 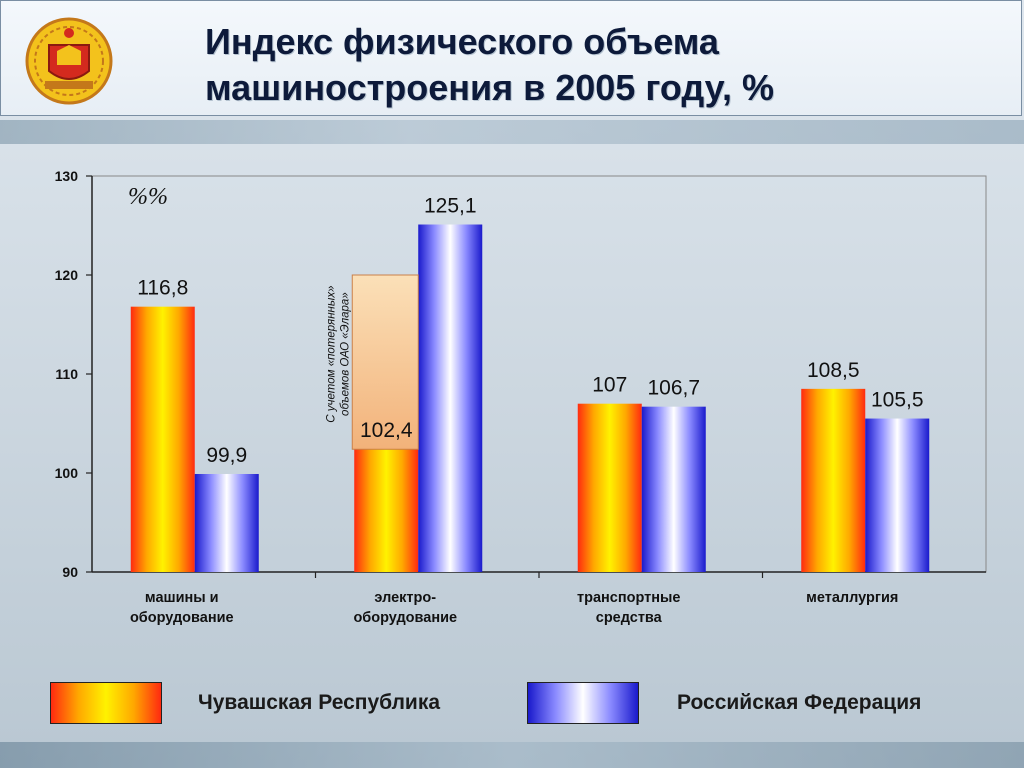 I want to click on title-line-1: Индекс физического объема, so click(x=462, y=41).